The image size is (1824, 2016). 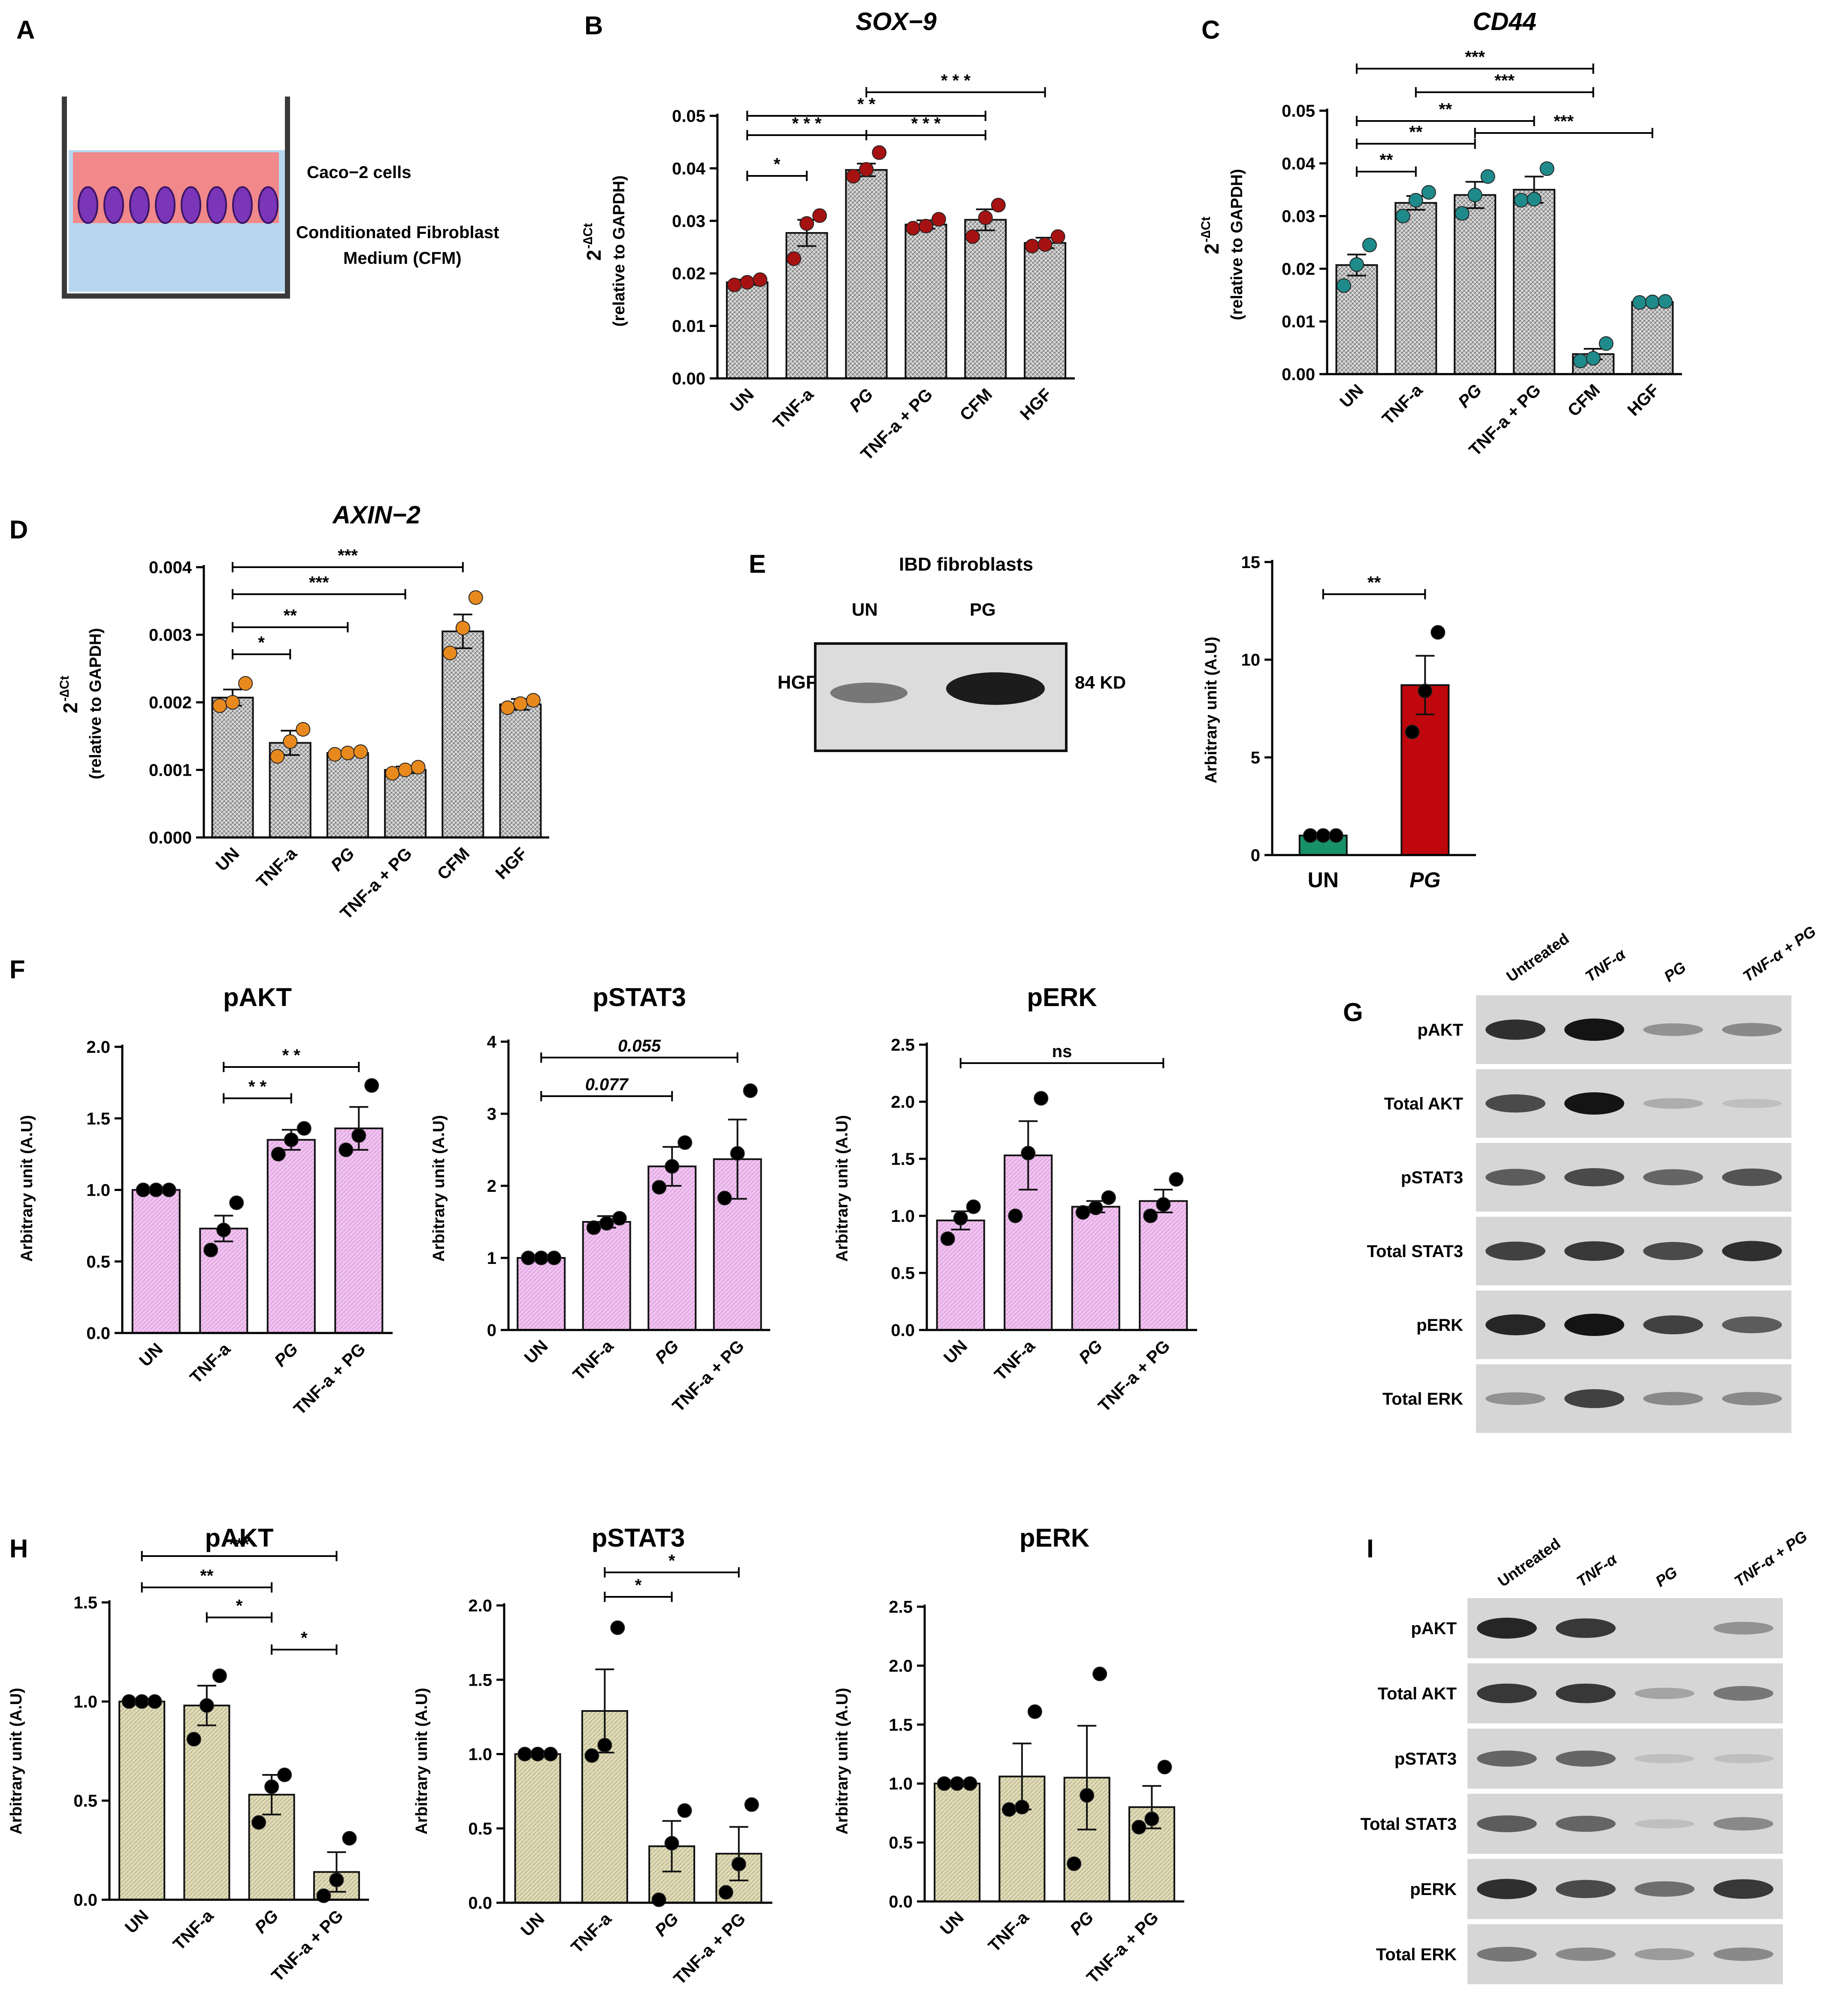 What do you see at coordinates (491, 1258) in the screenshot?
I see `y-tick-label: 1` at bounding box center [491, 1258].